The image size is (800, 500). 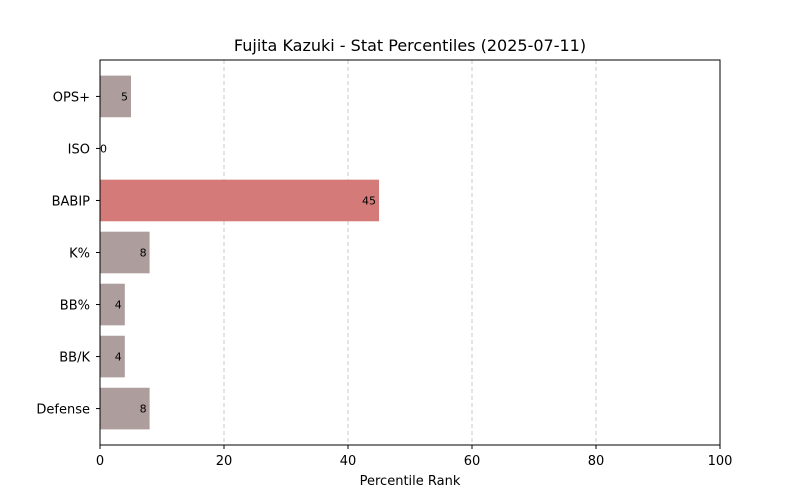 I want to click on y-tick-label: ISO, so click(x=79, y=149).